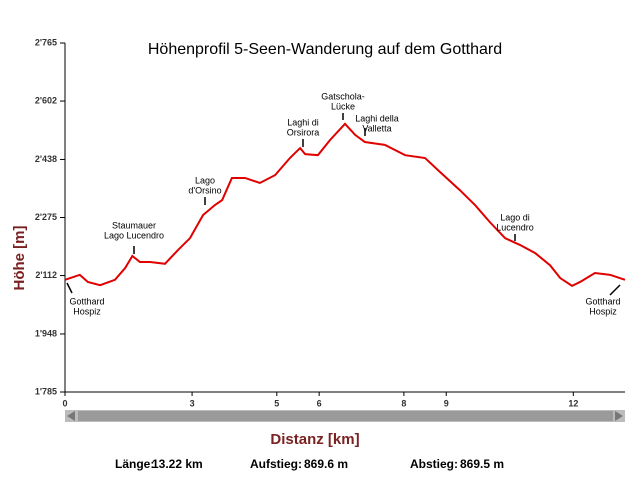  Describe the element at coordinates (46, 100) in the screenshot. I see `y-tick-label: 2'602` at that location.